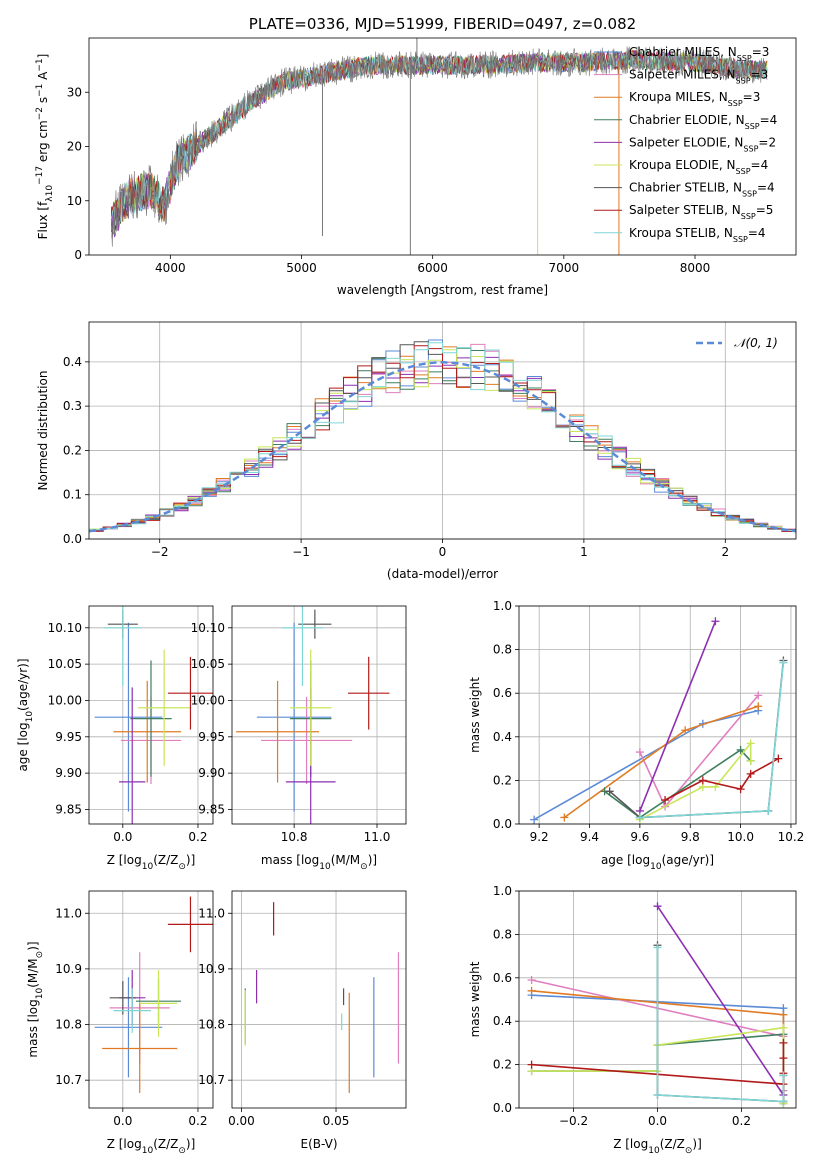 The image size is (819, 1170). I want to click on x-tick-label: −1, so click(301, 552).